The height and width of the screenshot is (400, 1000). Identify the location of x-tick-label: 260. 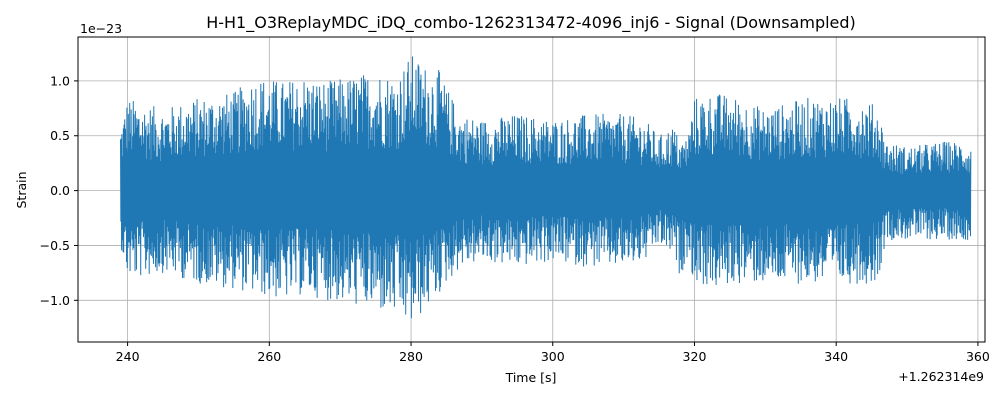
(269, 356).